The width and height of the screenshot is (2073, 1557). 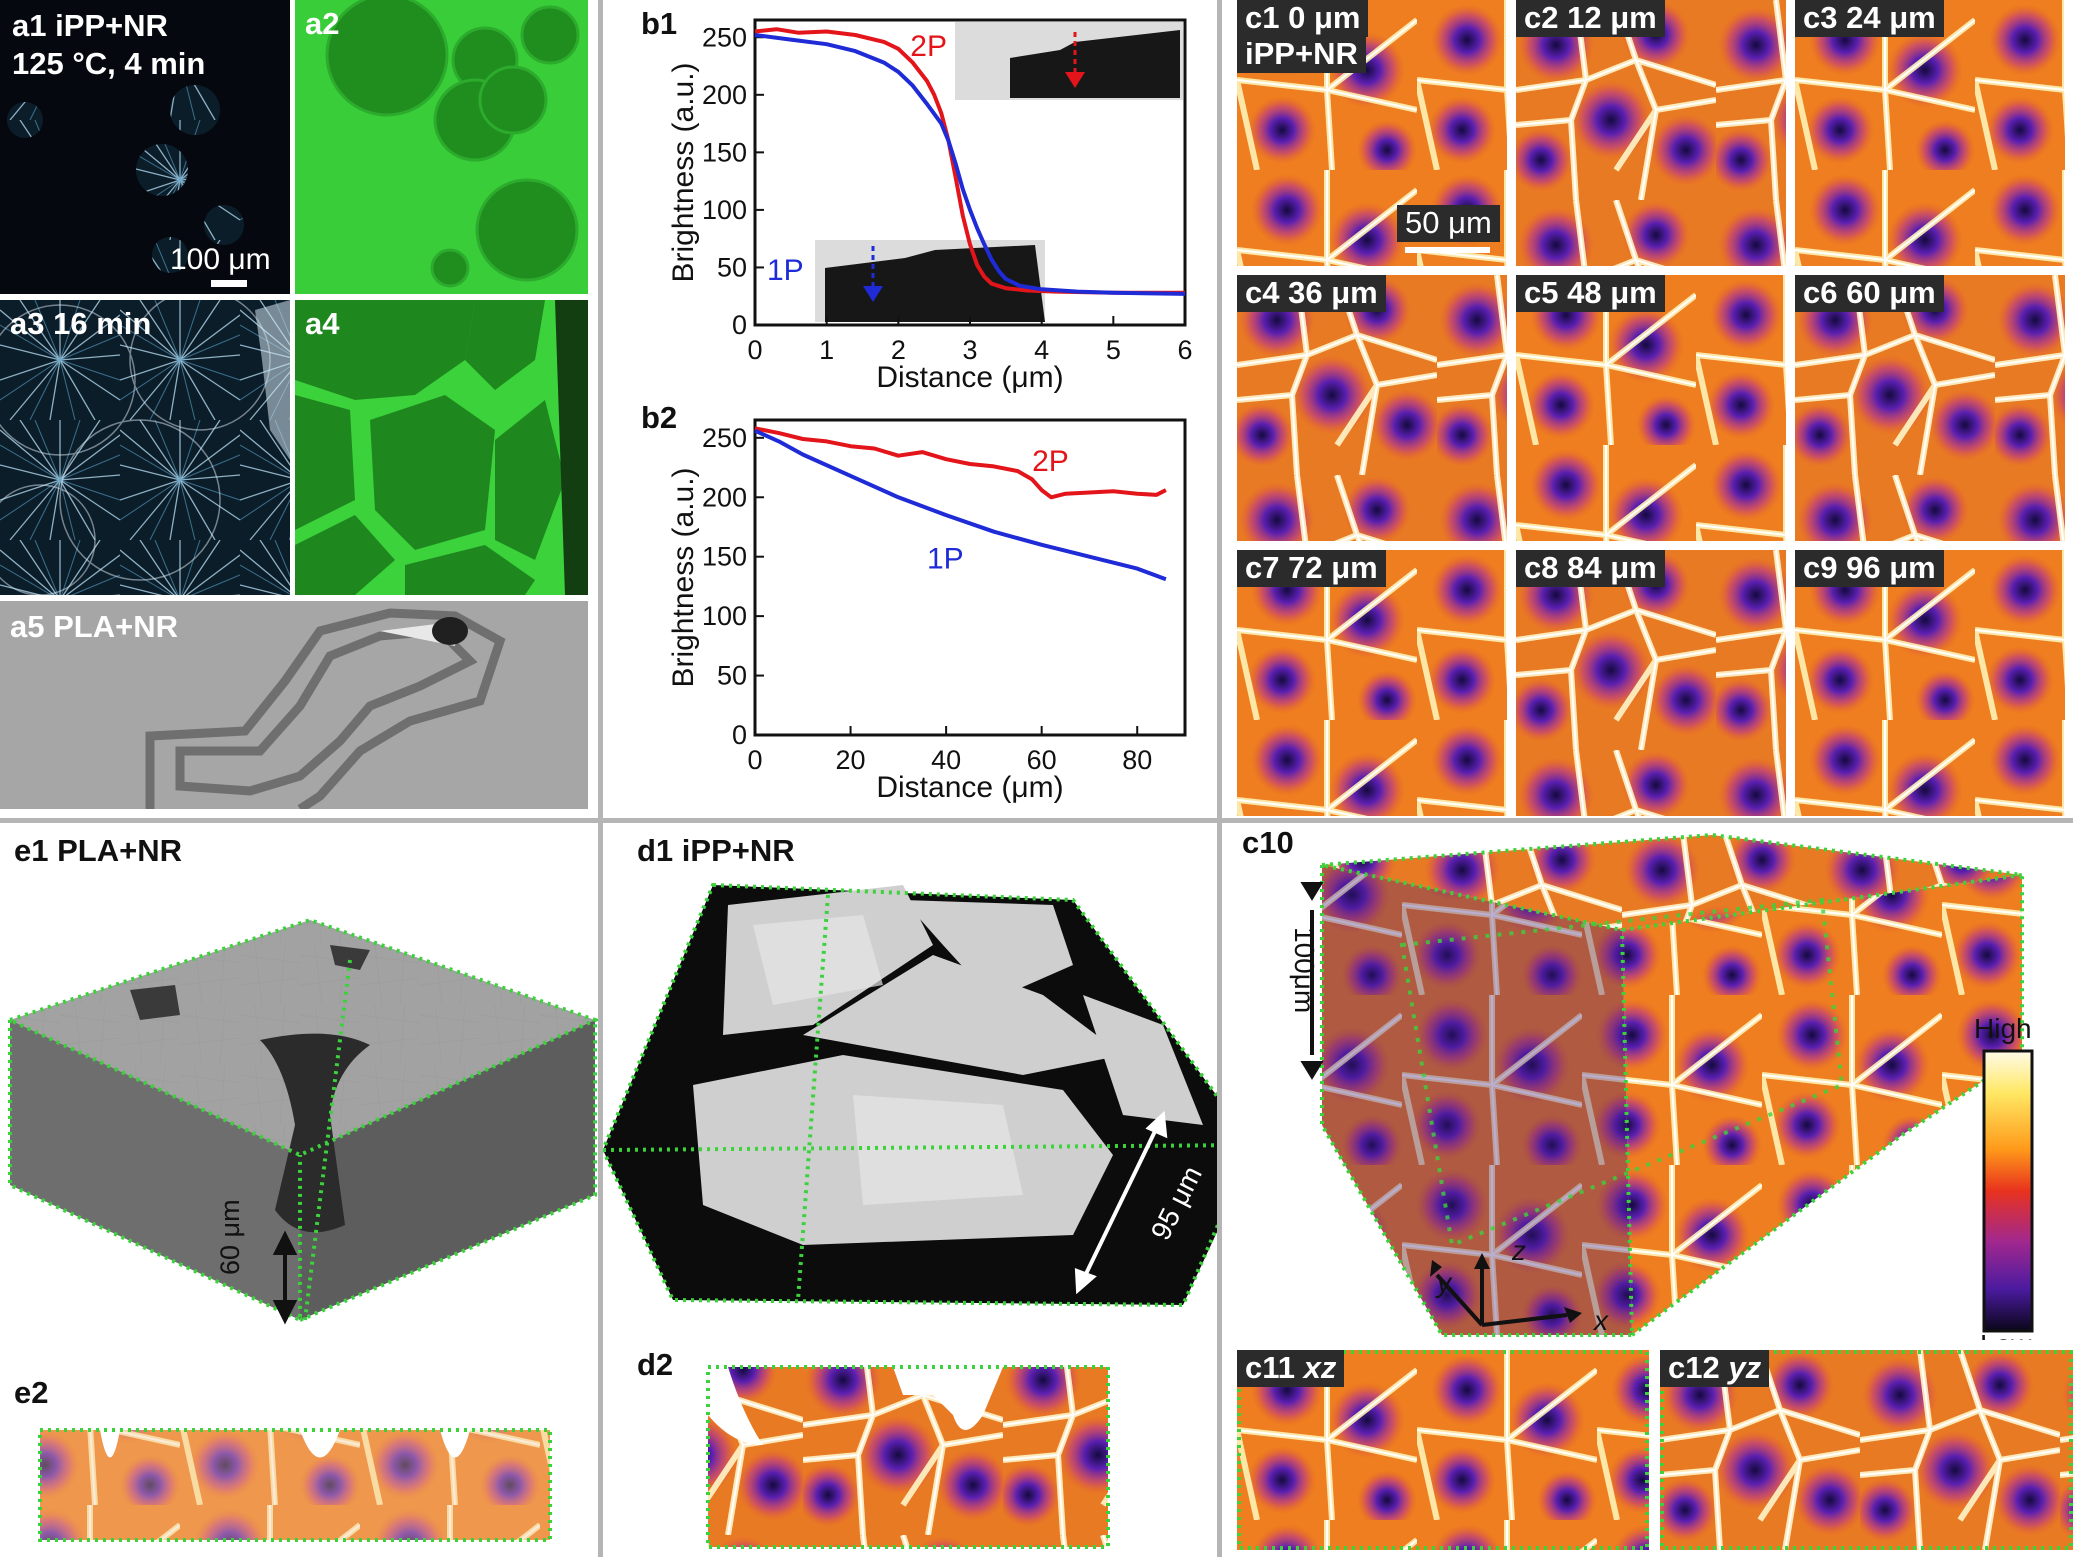 What do you see at coordinates (1372, 133) in the screenshot?
I see `panel-c-tile: c1 0 μm iPP+NR 50 μm` at bounding box center [1372, 133].